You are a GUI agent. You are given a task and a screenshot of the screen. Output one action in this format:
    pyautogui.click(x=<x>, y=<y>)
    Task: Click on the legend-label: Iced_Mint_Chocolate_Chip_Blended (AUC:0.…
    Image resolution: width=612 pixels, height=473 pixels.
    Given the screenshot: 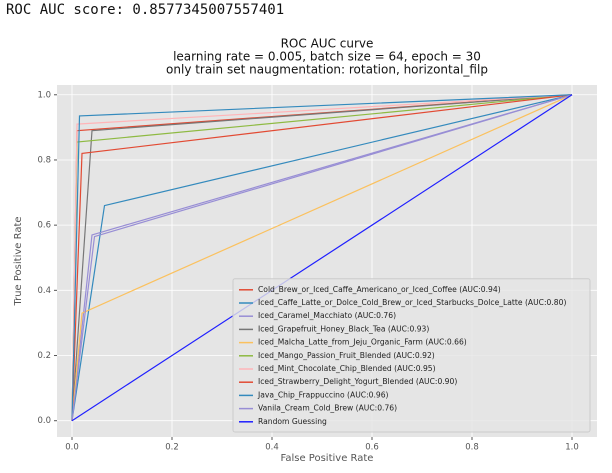 What is the action you would take?
    pyautogui.click(x=347, y=368)
    